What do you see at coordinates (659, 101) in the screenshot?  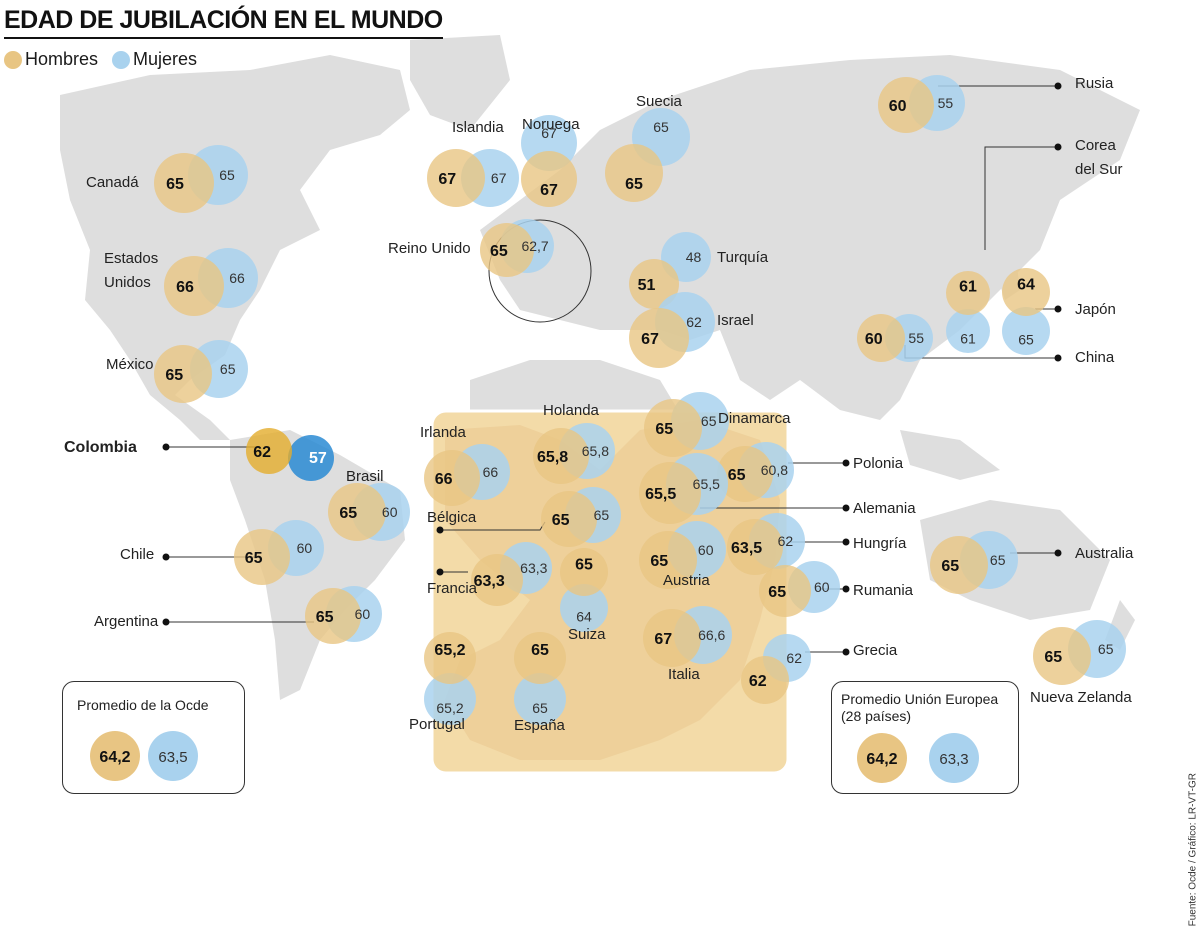 I see `label-suecia: Suecia` at bounding box center [659, 101].